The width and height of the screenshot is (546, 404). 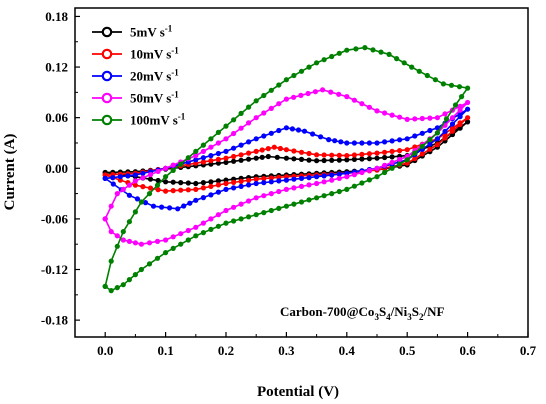 I want to click on x-tick-label: 0.5, so click(x=407, y=350).